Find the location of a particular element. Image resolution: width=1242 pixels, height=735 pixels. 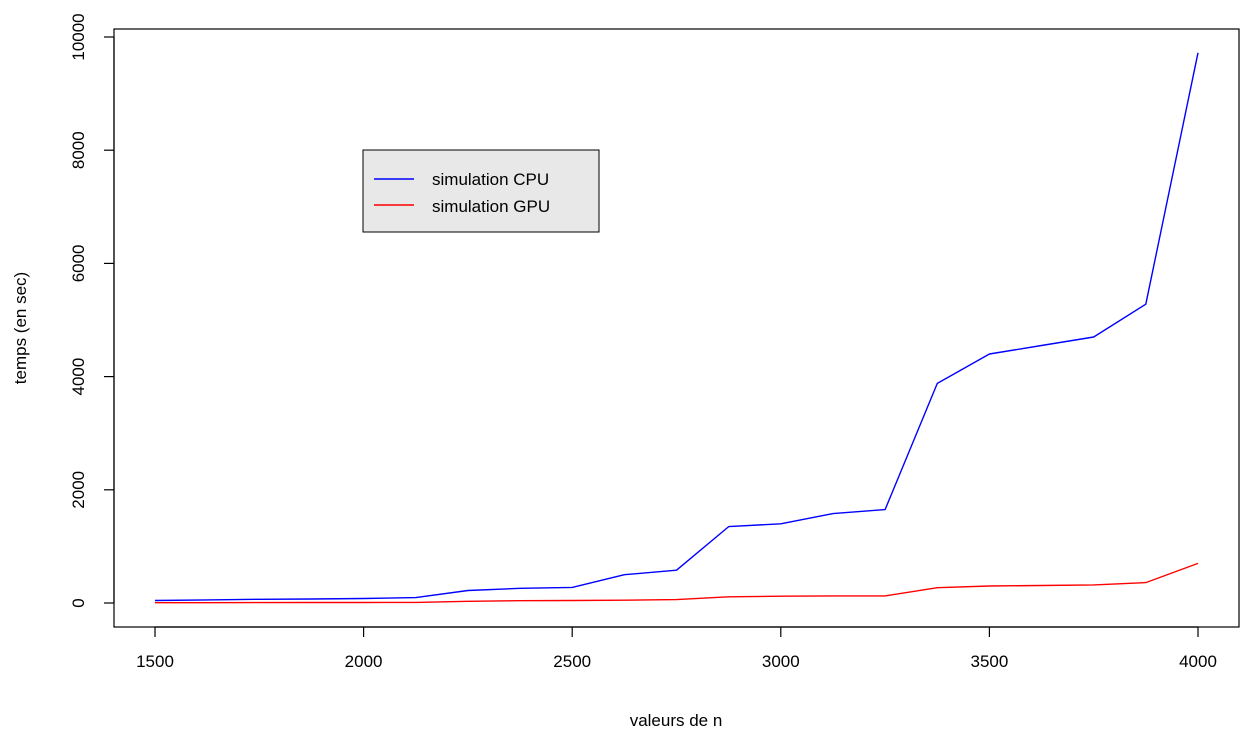

x-tick-label: 3500 is located at coordinates (989, 661).